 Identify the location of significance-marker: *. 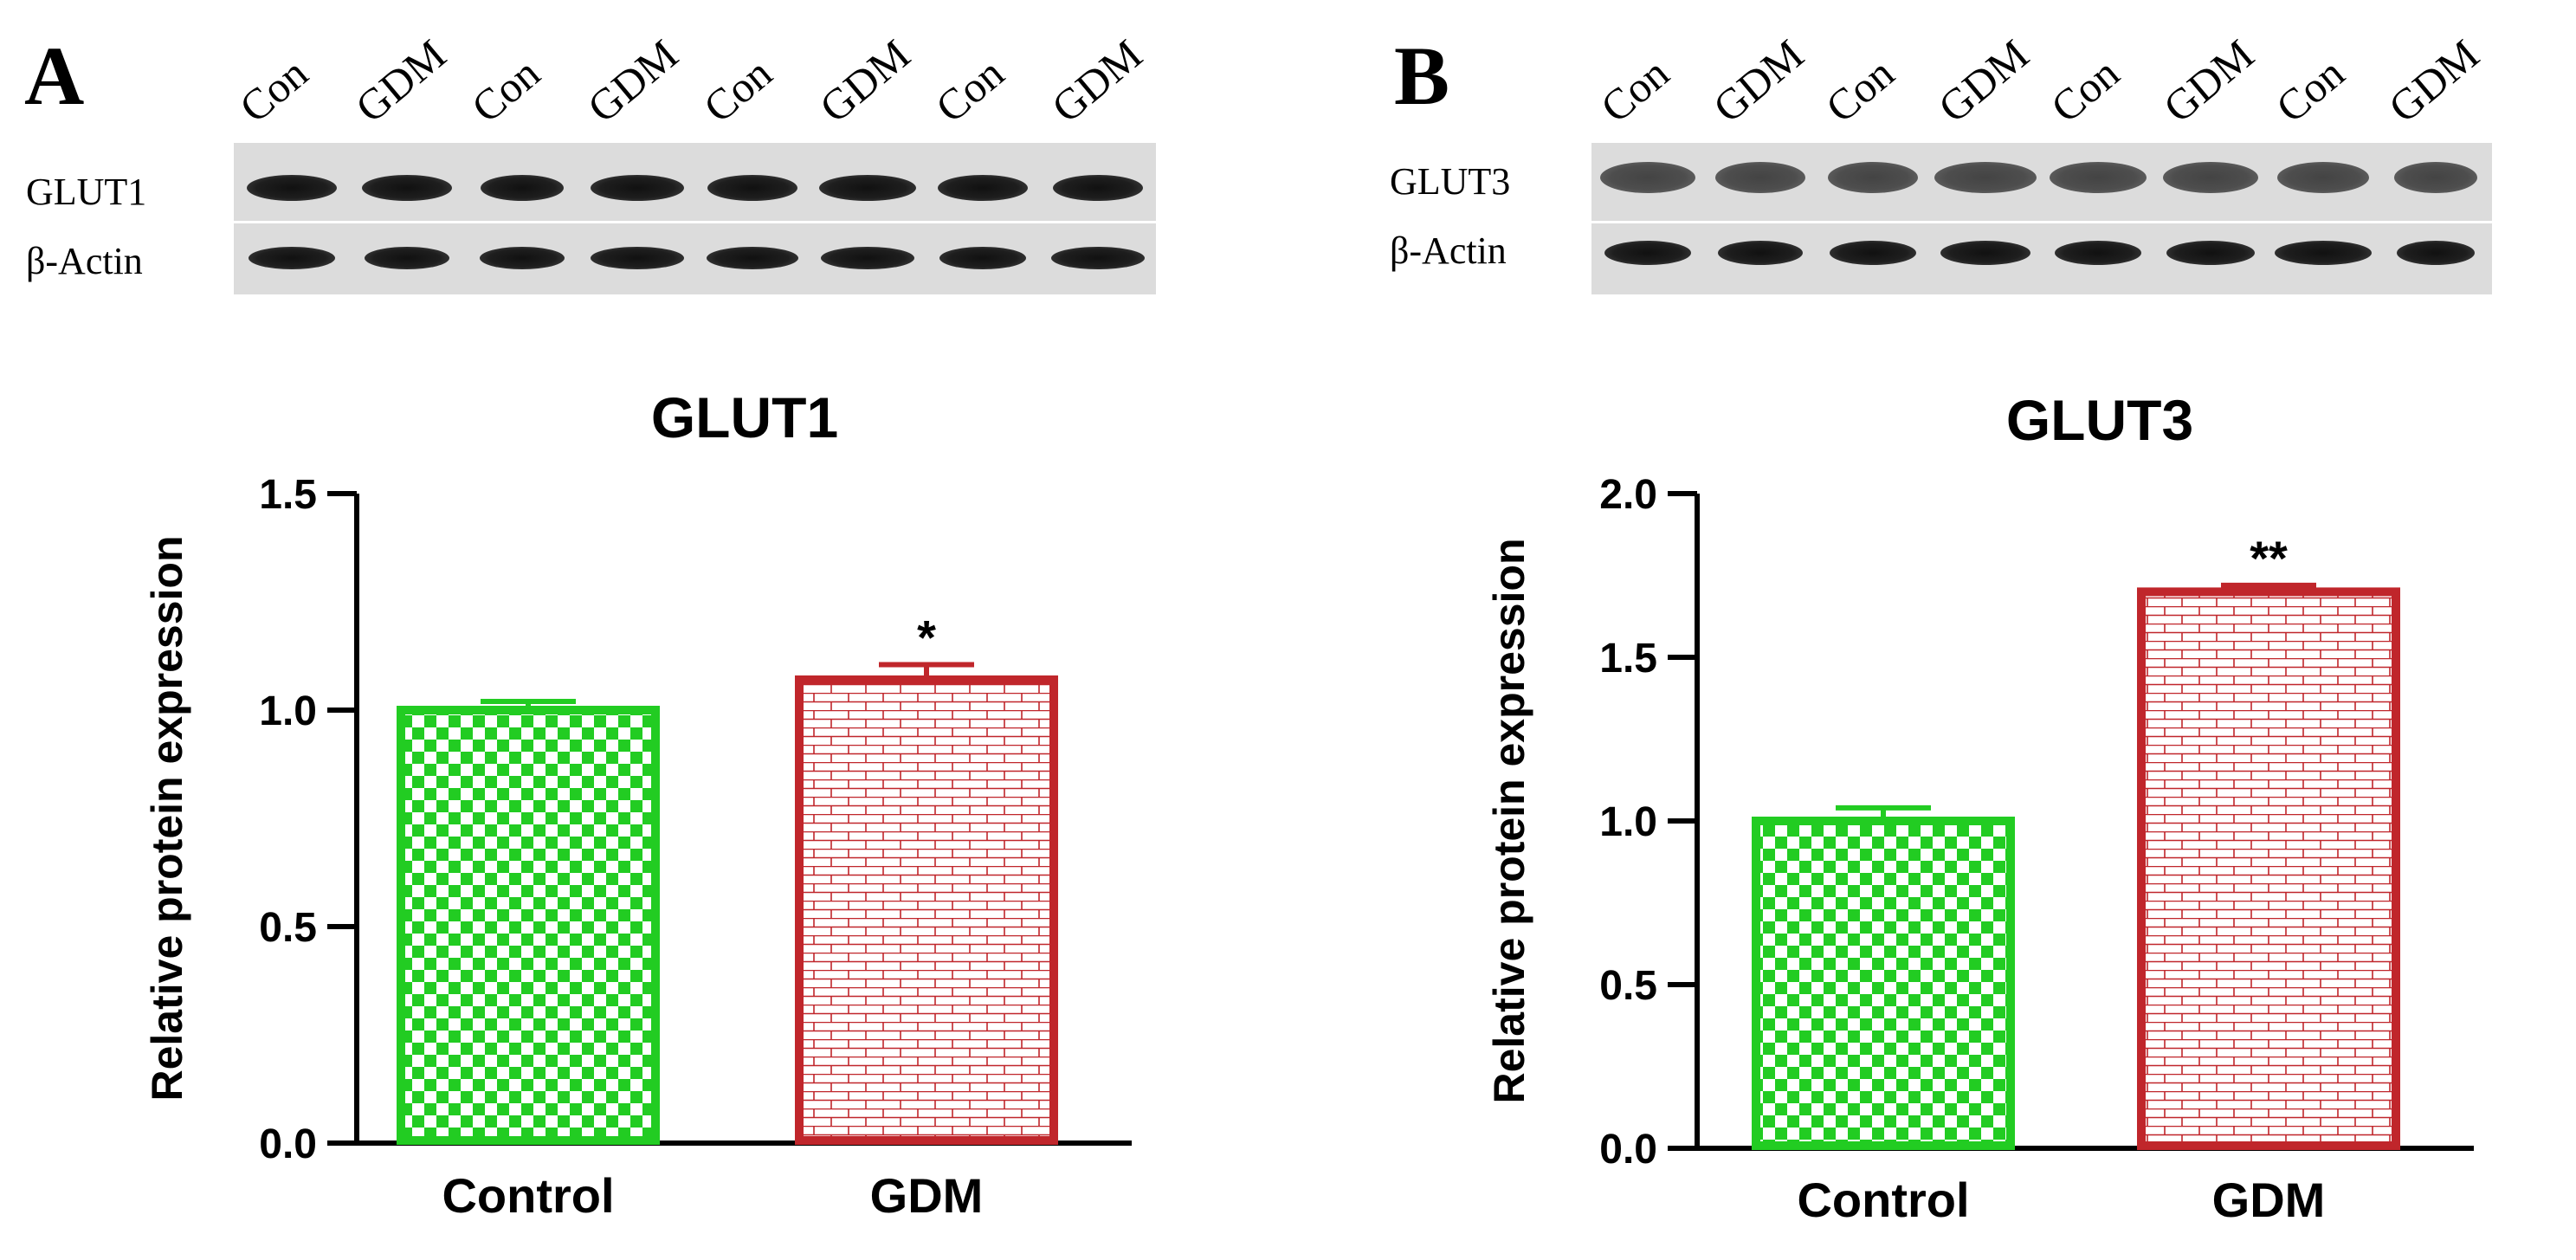
(927, 638).